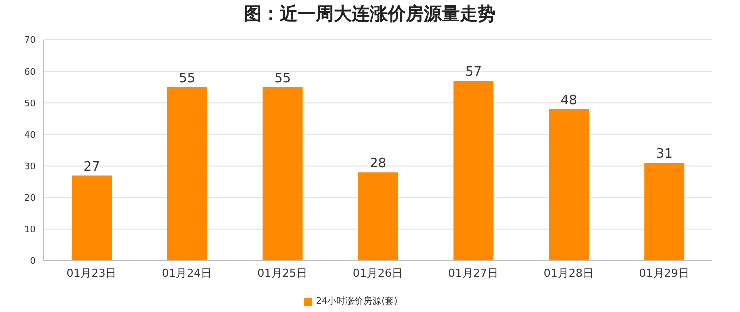 The image size is (740, 312). What do you see at coordinates (569, 100) in the screenshot?
I see `data-label: 48` at bounding box center [569, 100].